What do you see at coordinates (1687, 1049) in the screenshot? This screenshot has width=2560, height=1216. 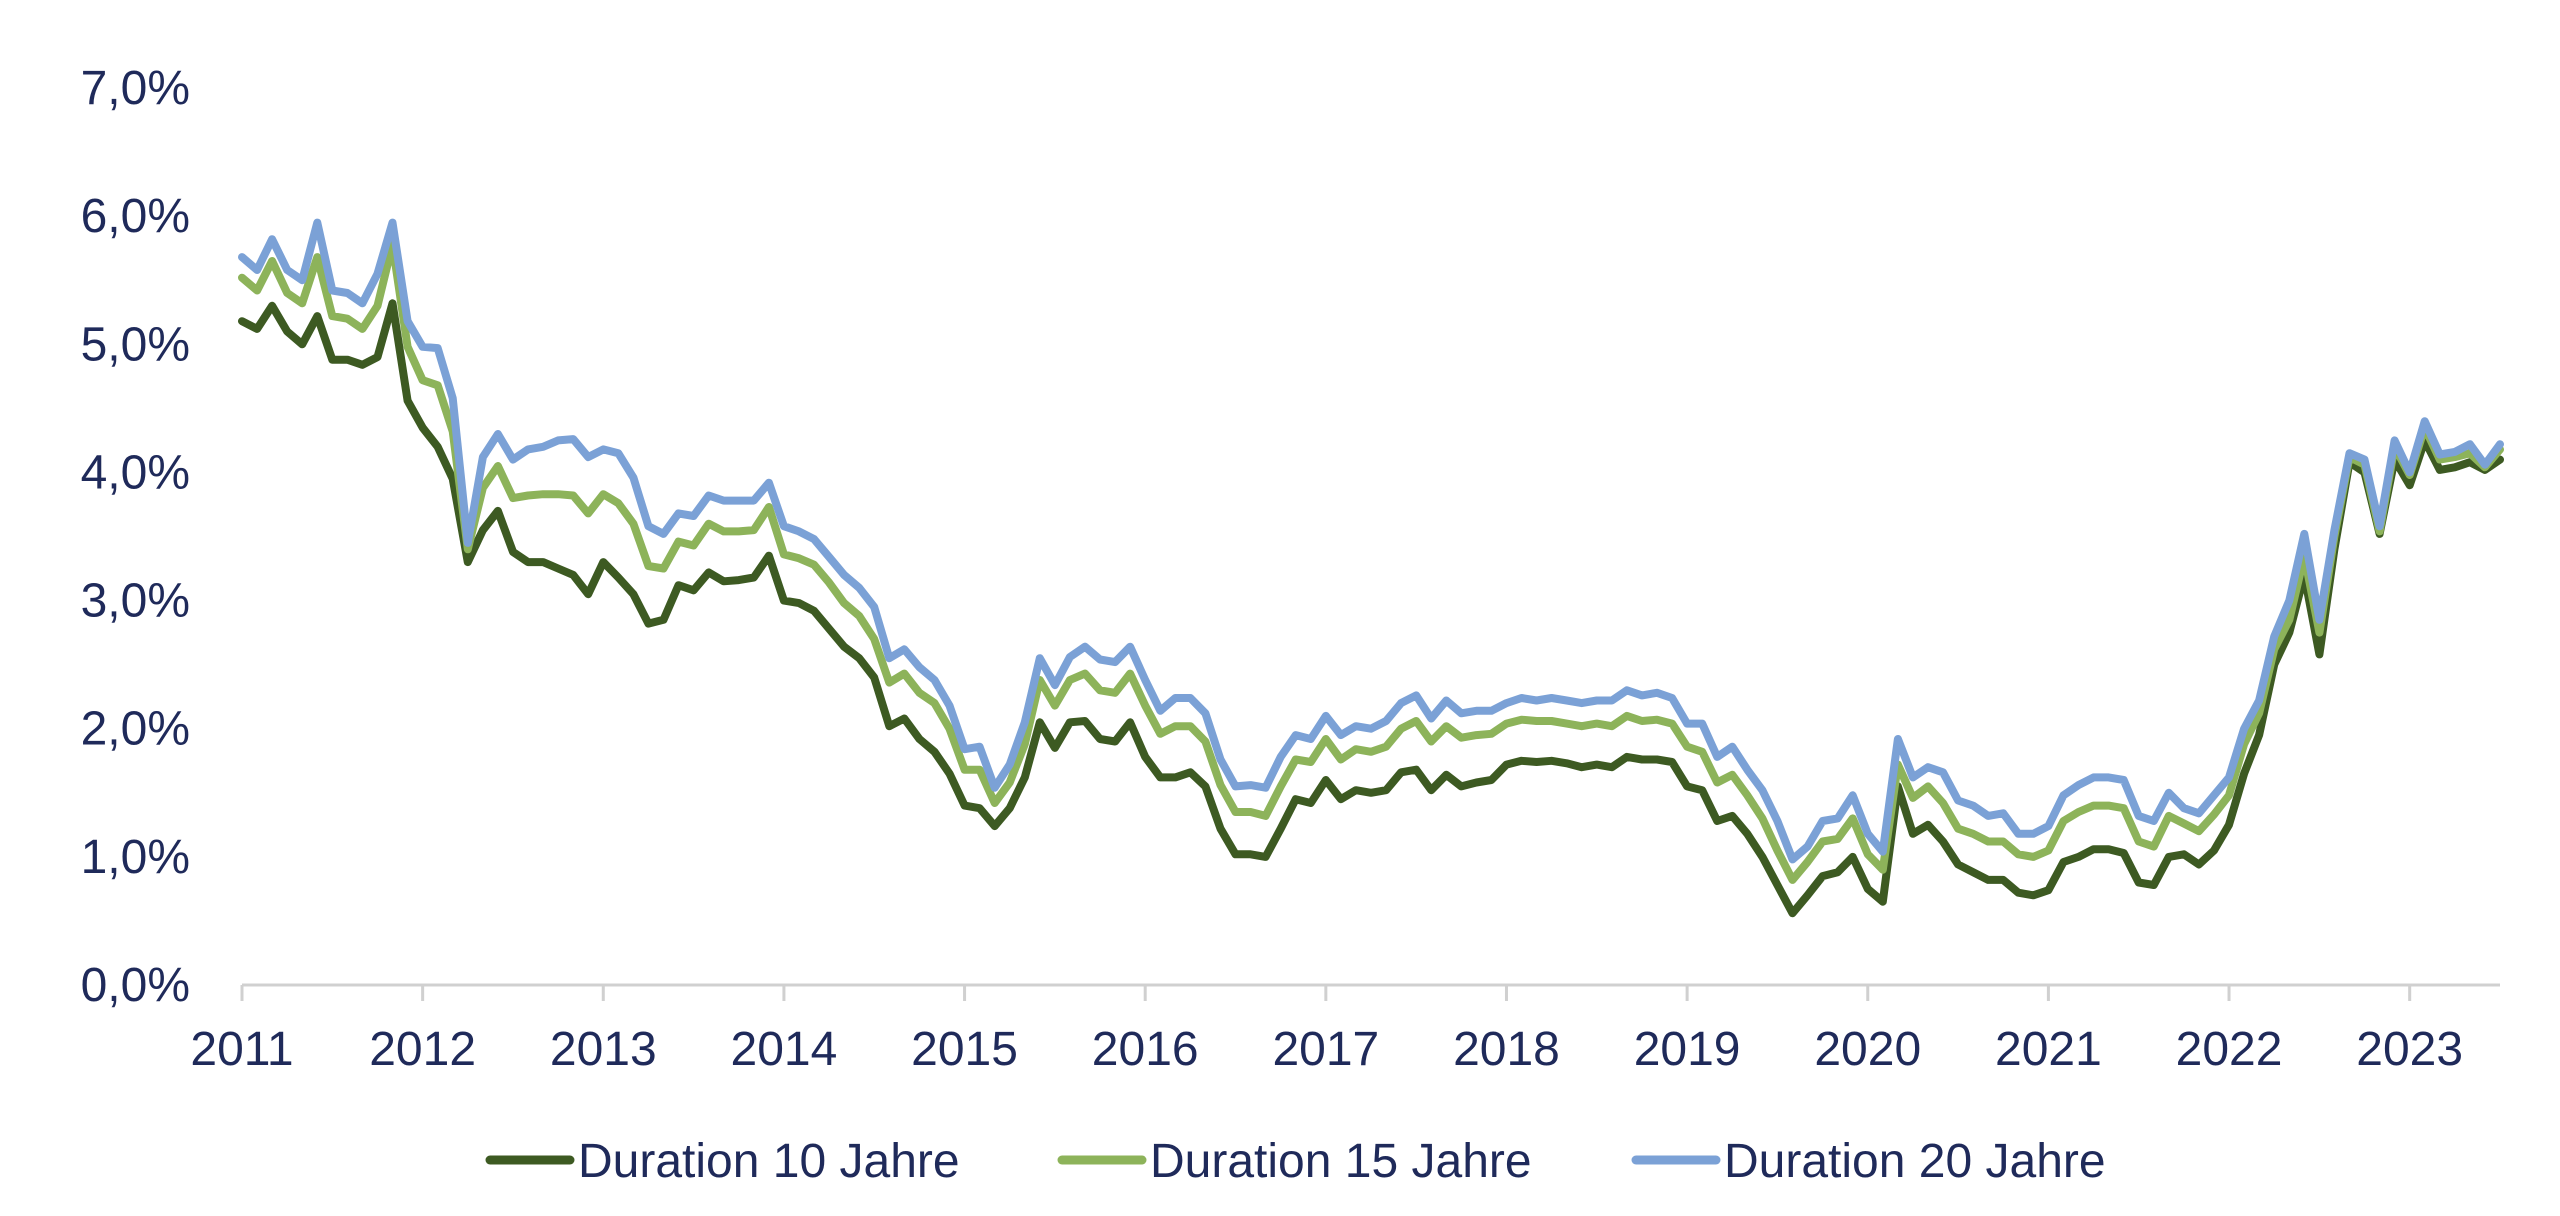 I see `x-tick-label: 2019` at bounding box center [1687, 1049].